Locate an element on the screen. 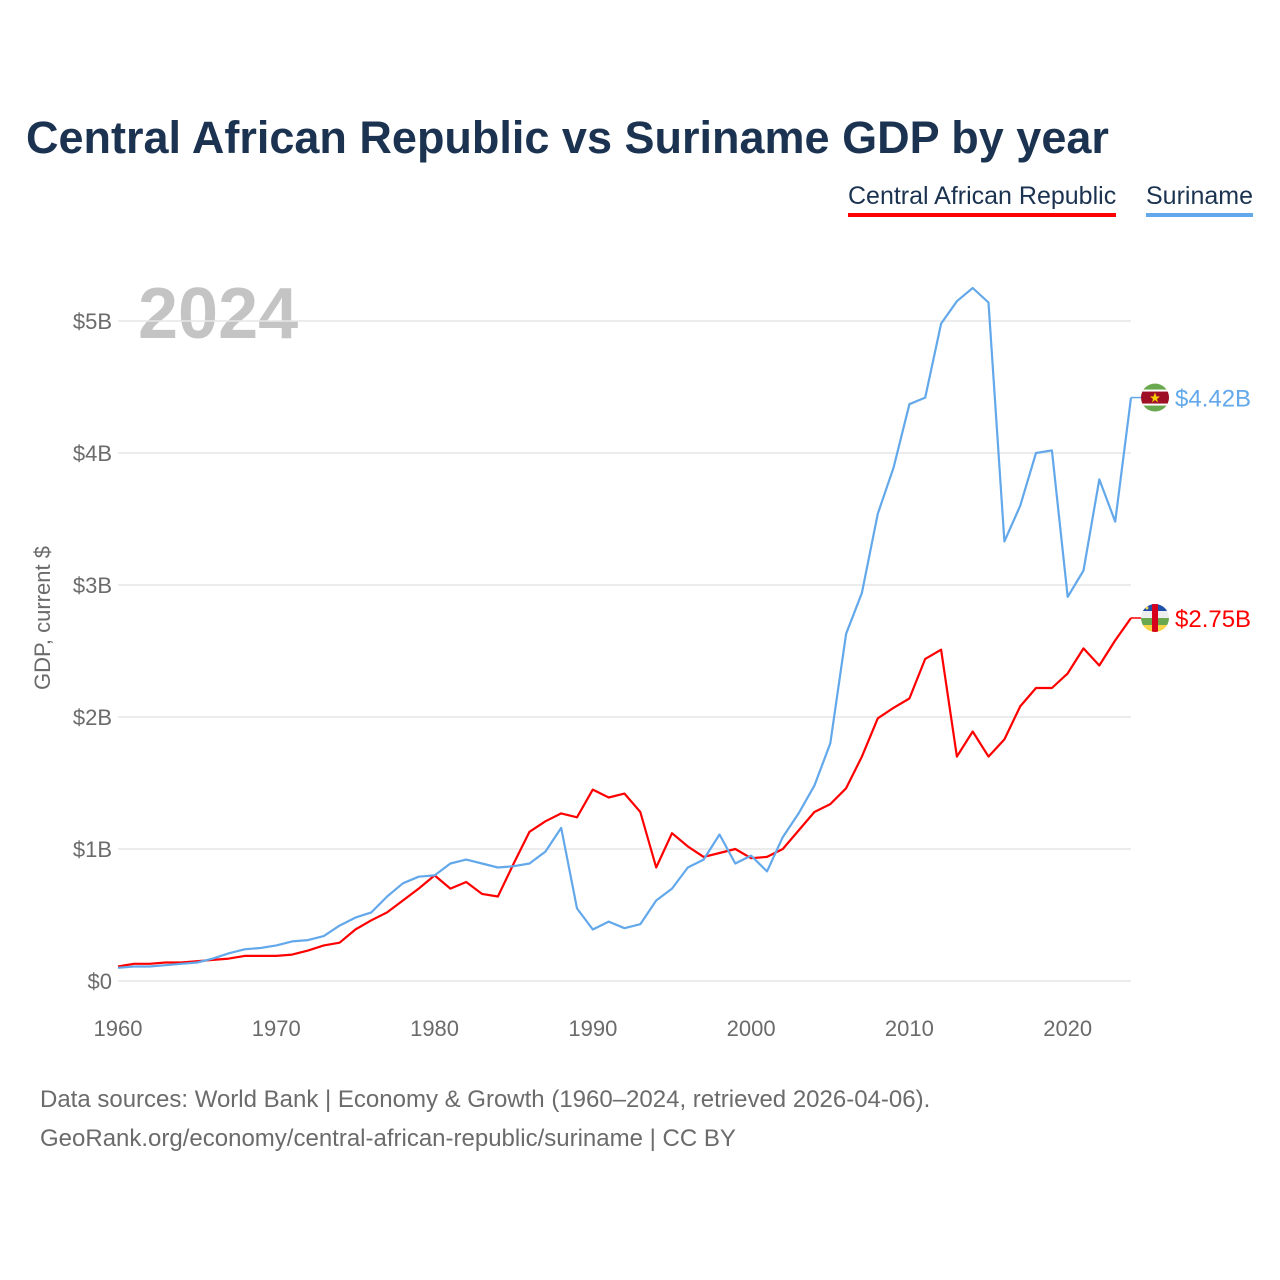 The image size is (1280, 1280). y-tick-label: $4B is located at coordinates (92, 453).